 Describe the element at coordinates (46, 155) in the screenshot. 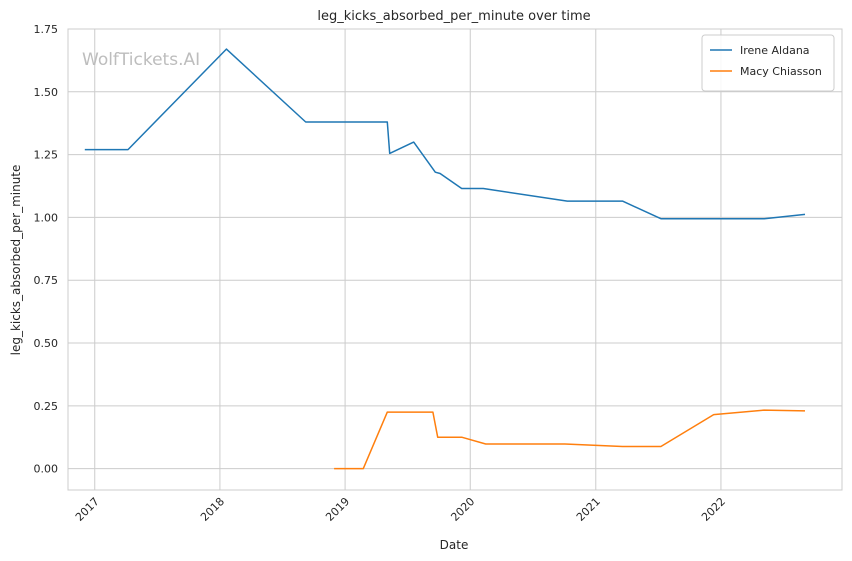

I see `y-tick-label: 1.25` at that location.